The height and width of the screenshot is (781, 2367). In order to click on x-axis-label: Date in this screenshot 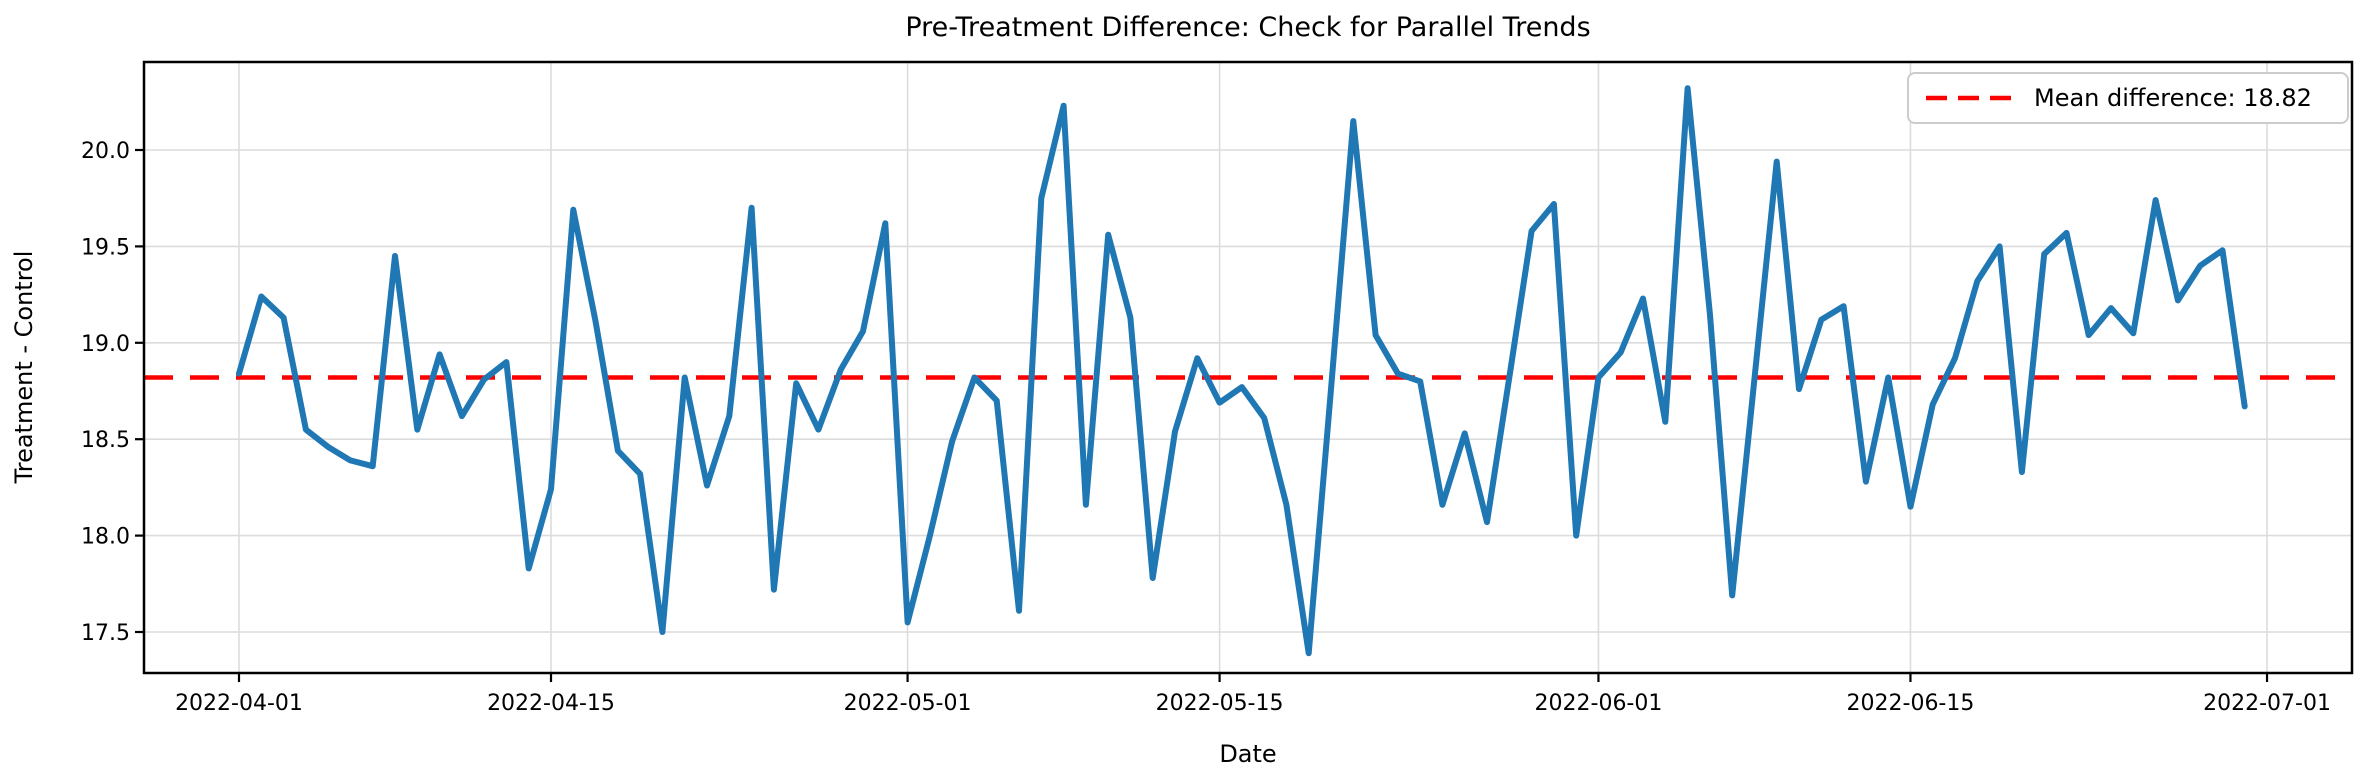, I will do `click(1247, 754)`.